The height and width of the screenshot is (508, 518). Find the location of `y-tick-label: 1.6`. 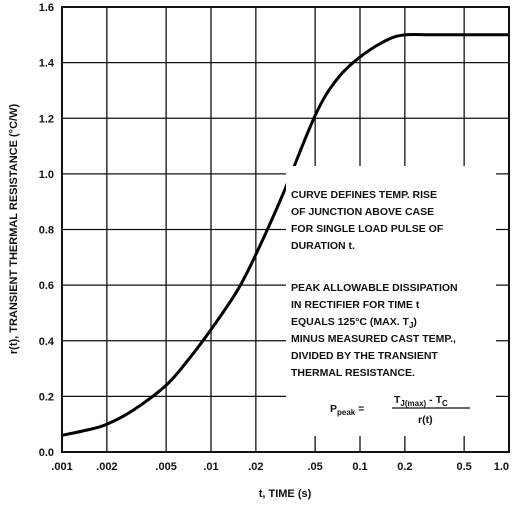

y-tick-label: 1.6 is located at coordinates (46, 8).